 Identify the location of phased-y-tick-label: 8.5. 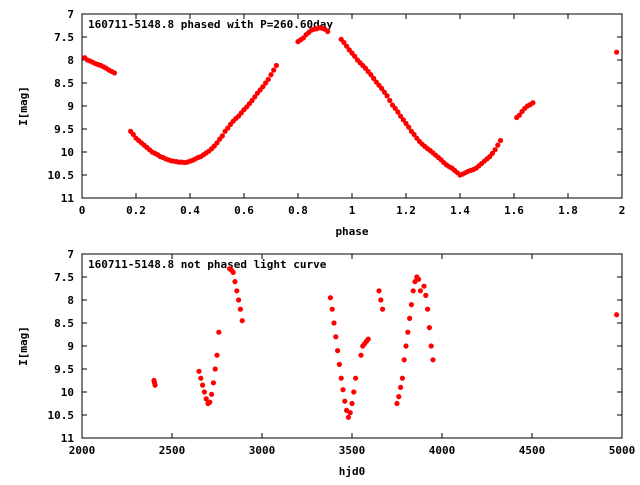
(64, 83).